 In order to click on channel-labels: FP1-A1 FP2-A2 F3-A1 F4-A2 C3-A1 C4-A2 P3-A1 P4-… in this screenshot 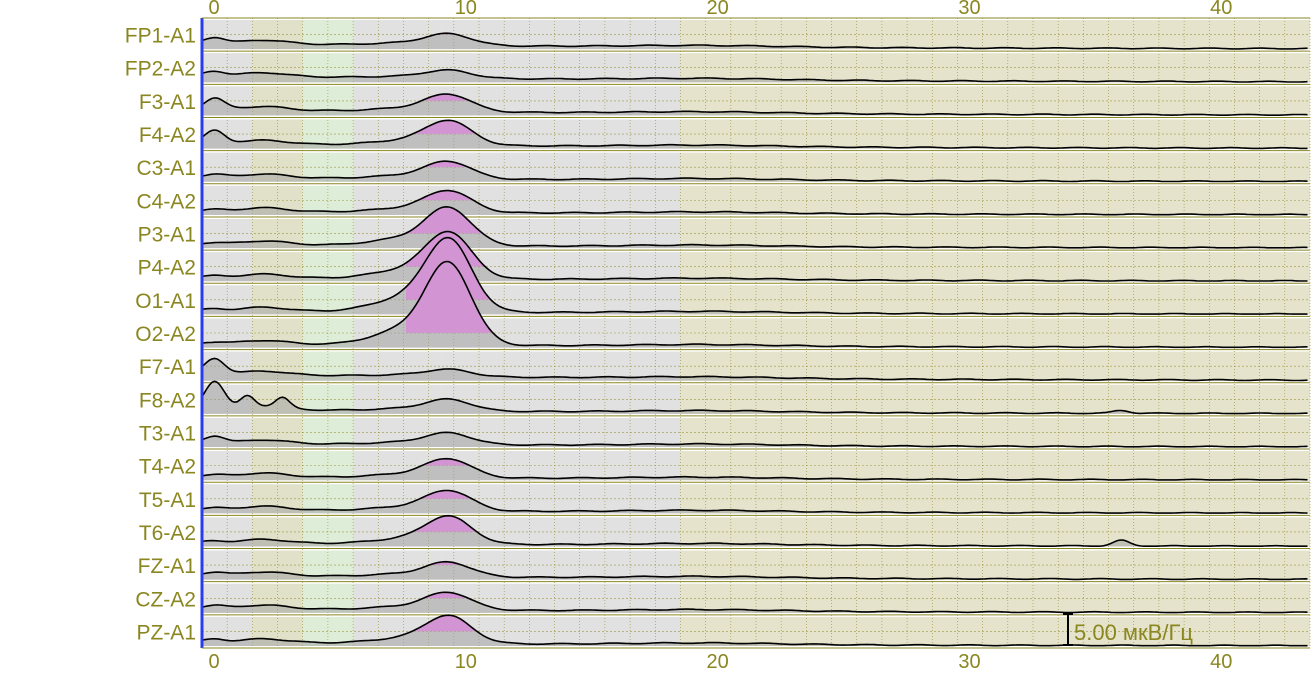, I will do `click(160, 335)`.